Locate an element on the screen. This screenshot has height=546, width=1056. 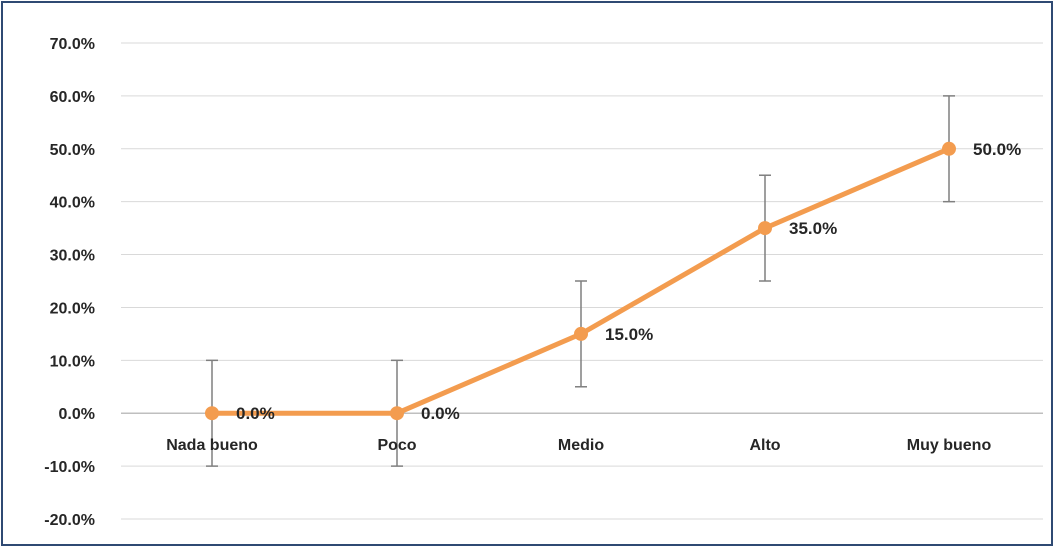
y-tick-label: 50.0% is located at coordinates (72, 150).